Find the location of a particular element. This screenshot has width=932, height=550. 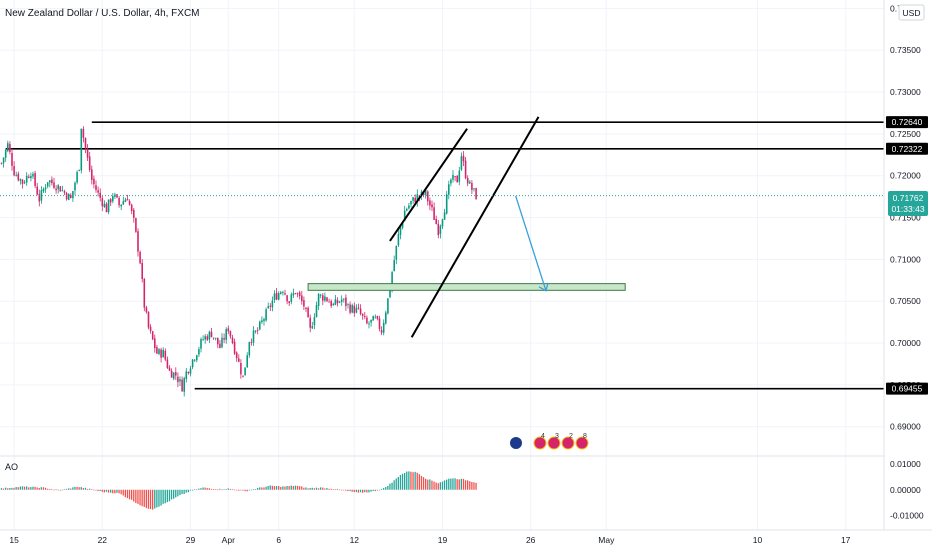

time-tick-label: 22 is located at coordinates (103, 540).